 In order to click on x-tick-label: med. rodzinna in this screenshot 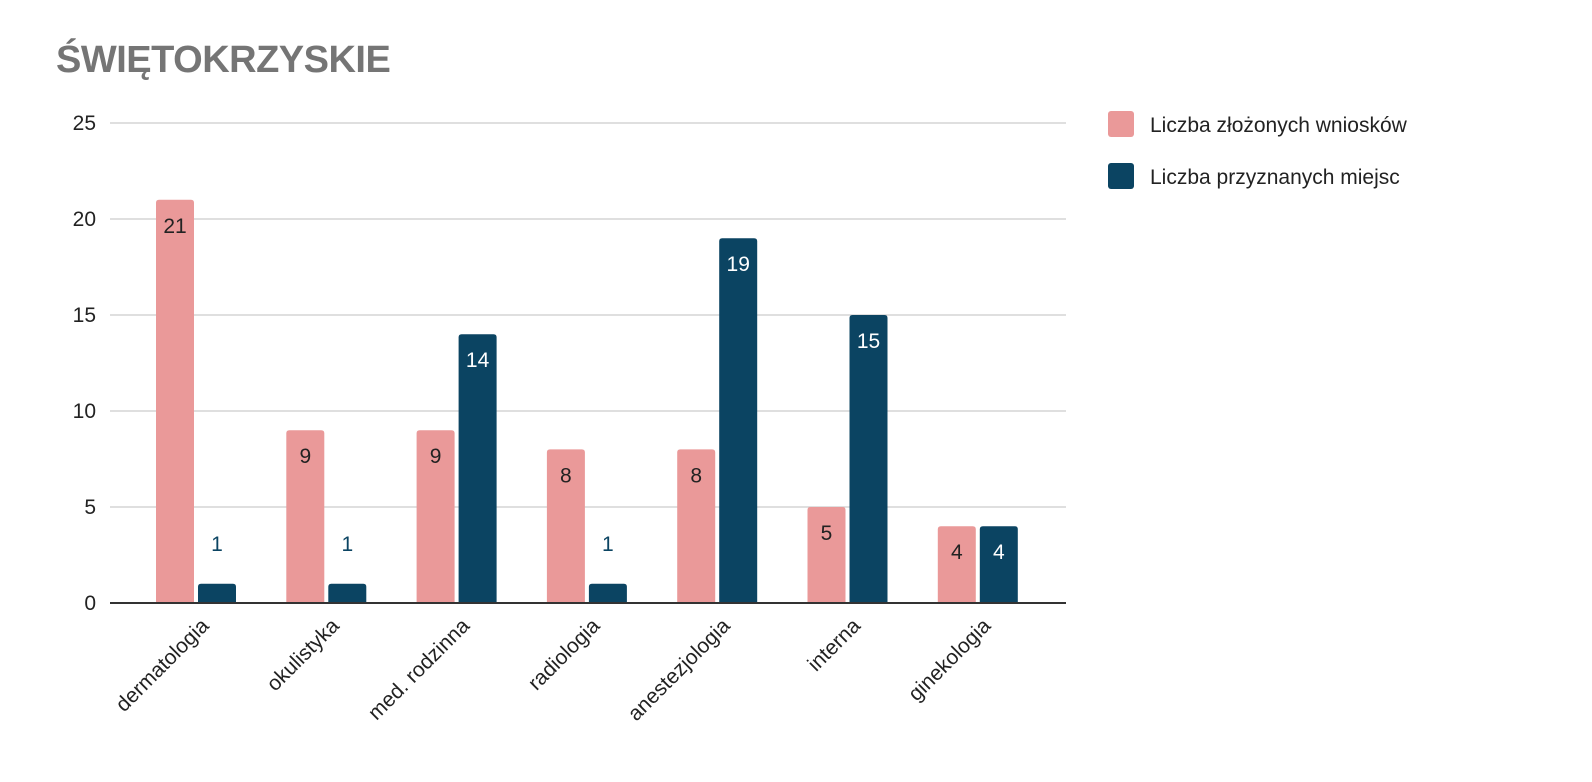, I will do `click(419, 669)`.